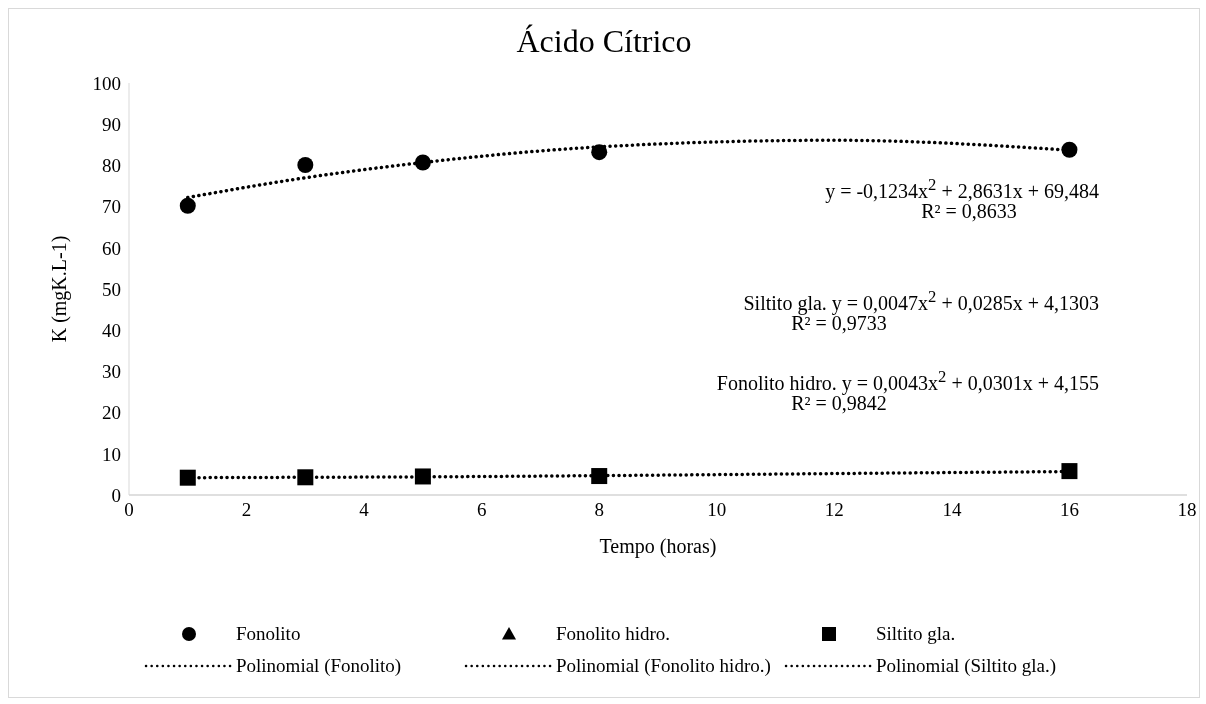 This screenshot has height=704, width=1206. Describe the element at coordinates (111, 413) in the screenshot. I see `y-tick-label: 20` at that location.